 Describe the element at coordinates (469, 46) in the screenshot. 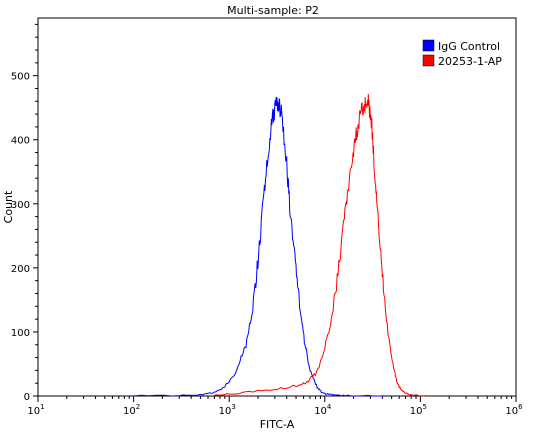

I see `legend-label: IgG Control` at that location.